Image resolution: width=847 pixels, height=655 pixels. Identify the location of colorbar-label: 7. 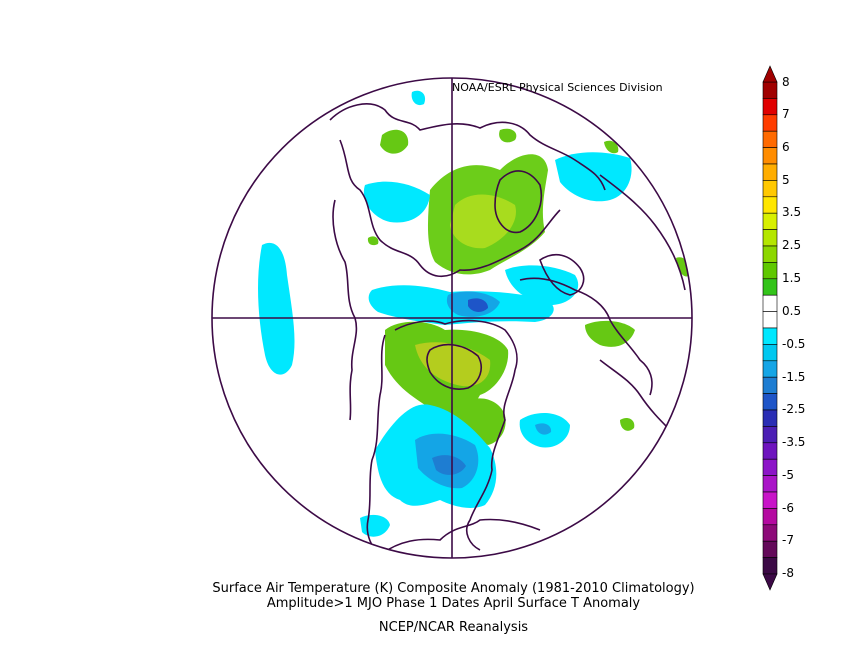
(786, 114).